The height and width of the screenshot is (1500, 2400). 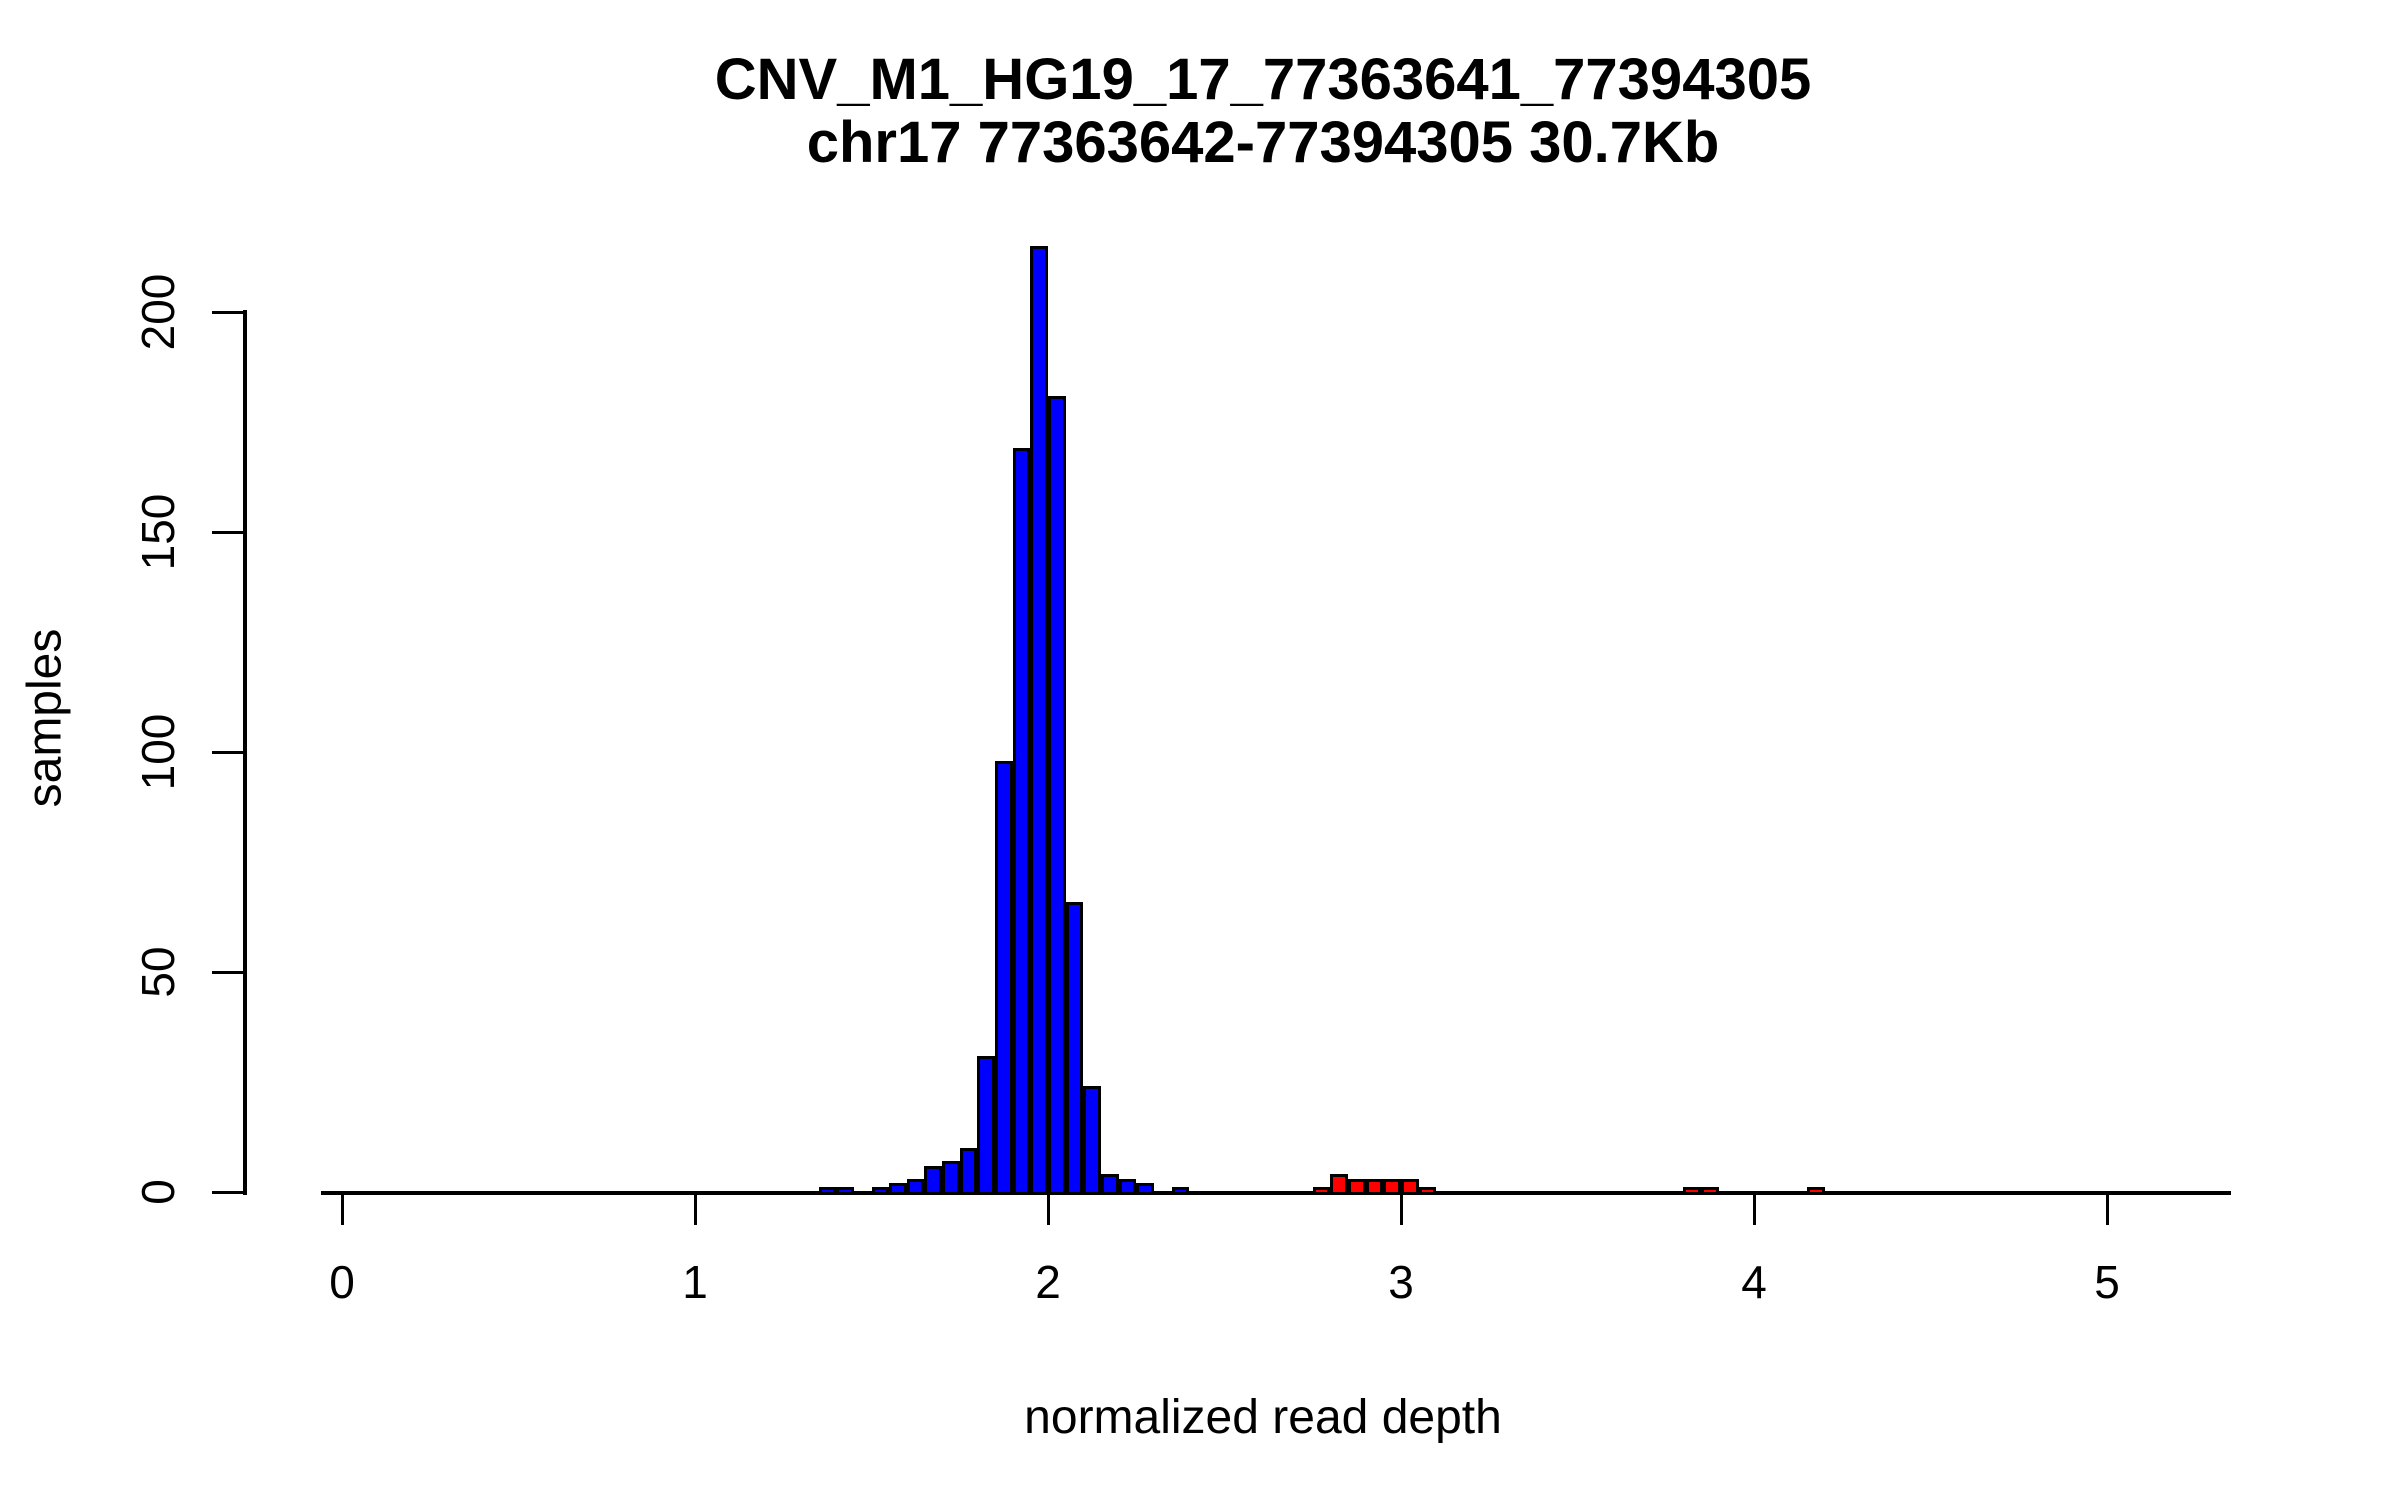 I want to click on x-axis-tick-label: 5, so click(x=2107, y=1282).